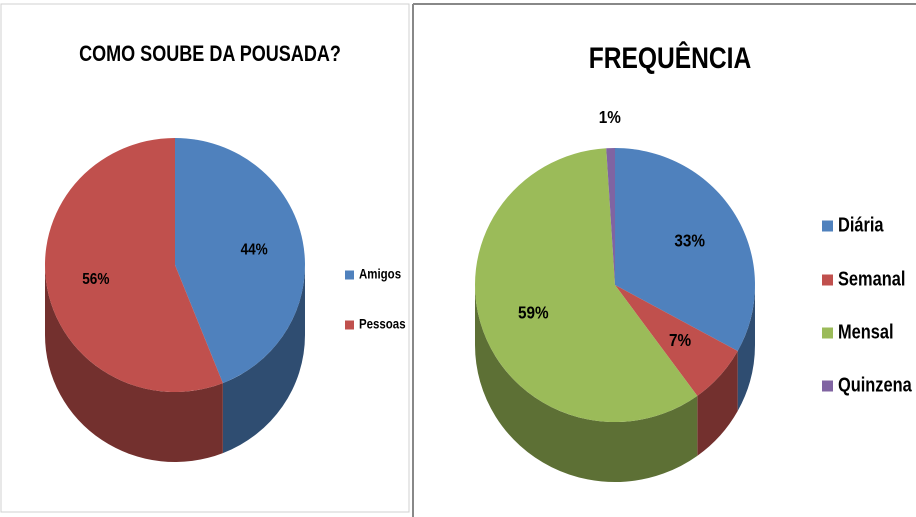 Image resolution: width=916 pixels, height=517 pixels. What do you see at coordinates (875, 384) in the screenshot?
I see `legend-label: Quinzena` at bounding box center [875, 384].